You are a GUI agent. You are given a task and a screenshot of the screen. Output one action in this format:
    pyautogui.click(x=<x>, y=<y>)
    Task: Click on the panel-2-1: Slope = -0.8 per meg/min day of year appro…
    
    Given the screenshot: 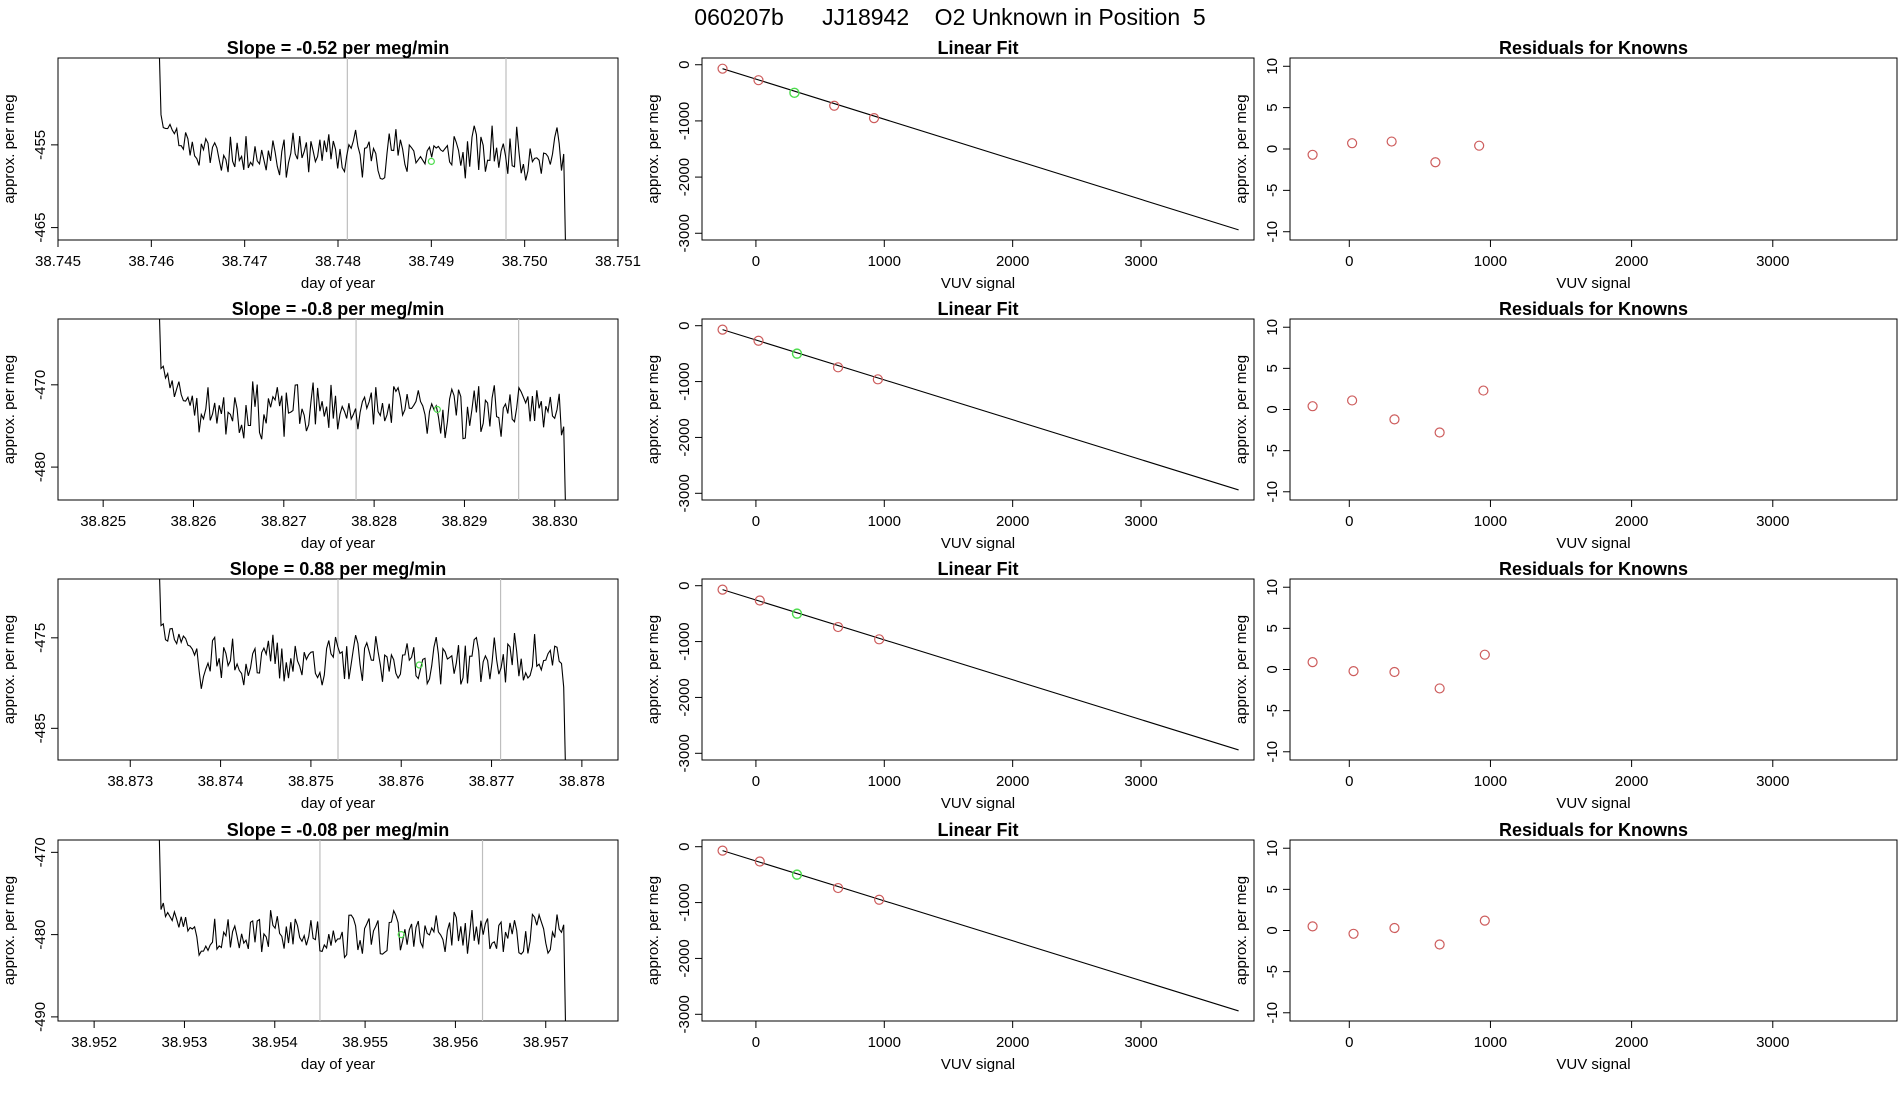 What is the action you would take?
    pyautogui.click(x=310, y=425)
    